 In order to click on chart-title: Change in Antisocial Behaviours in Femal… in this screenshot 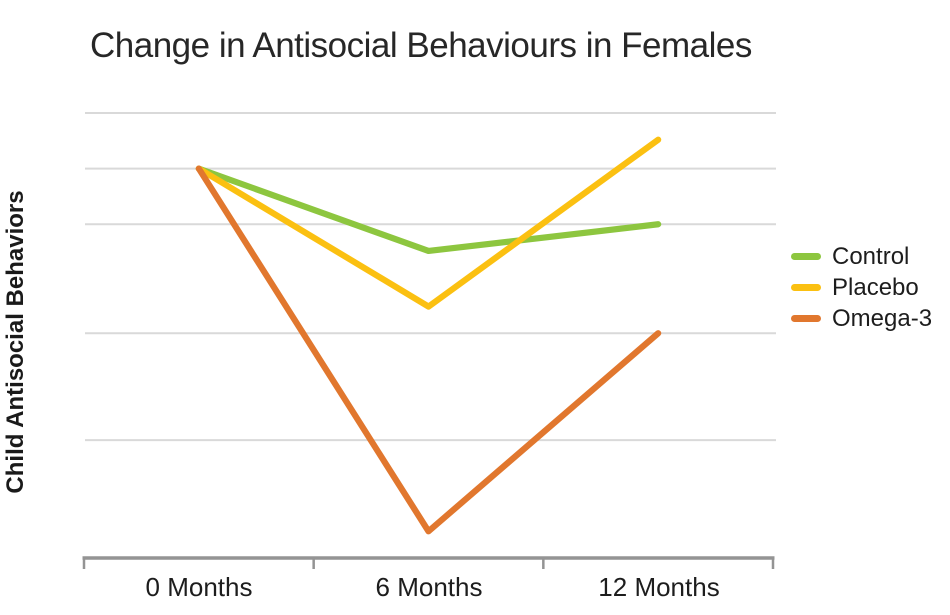, I will do `click(421, 45)`.